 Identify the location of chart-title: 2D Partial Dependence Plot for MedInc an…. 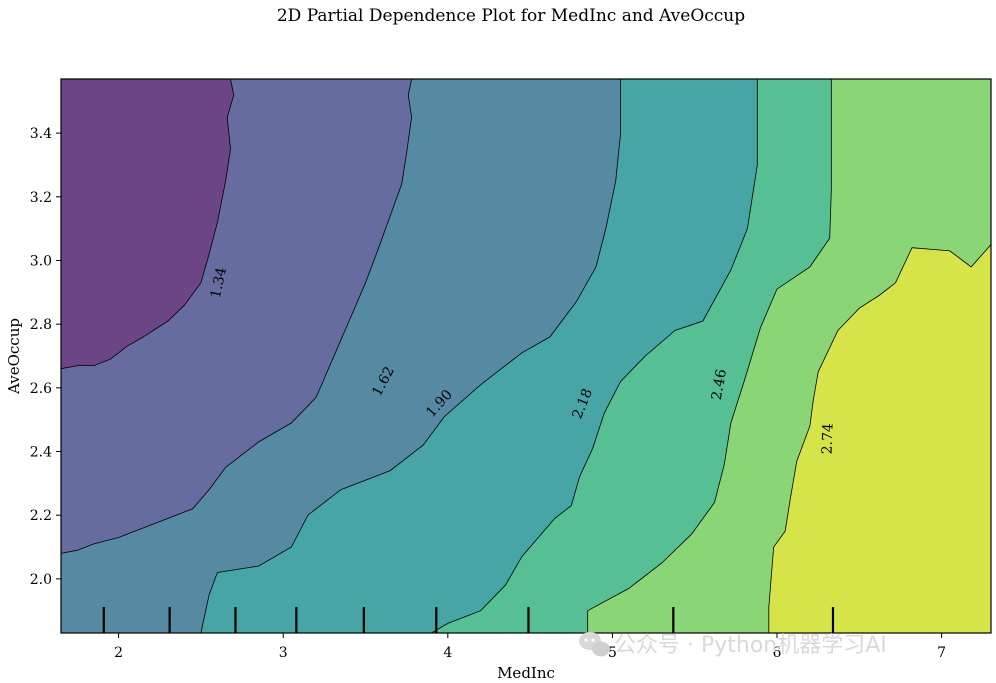
(511, 16).